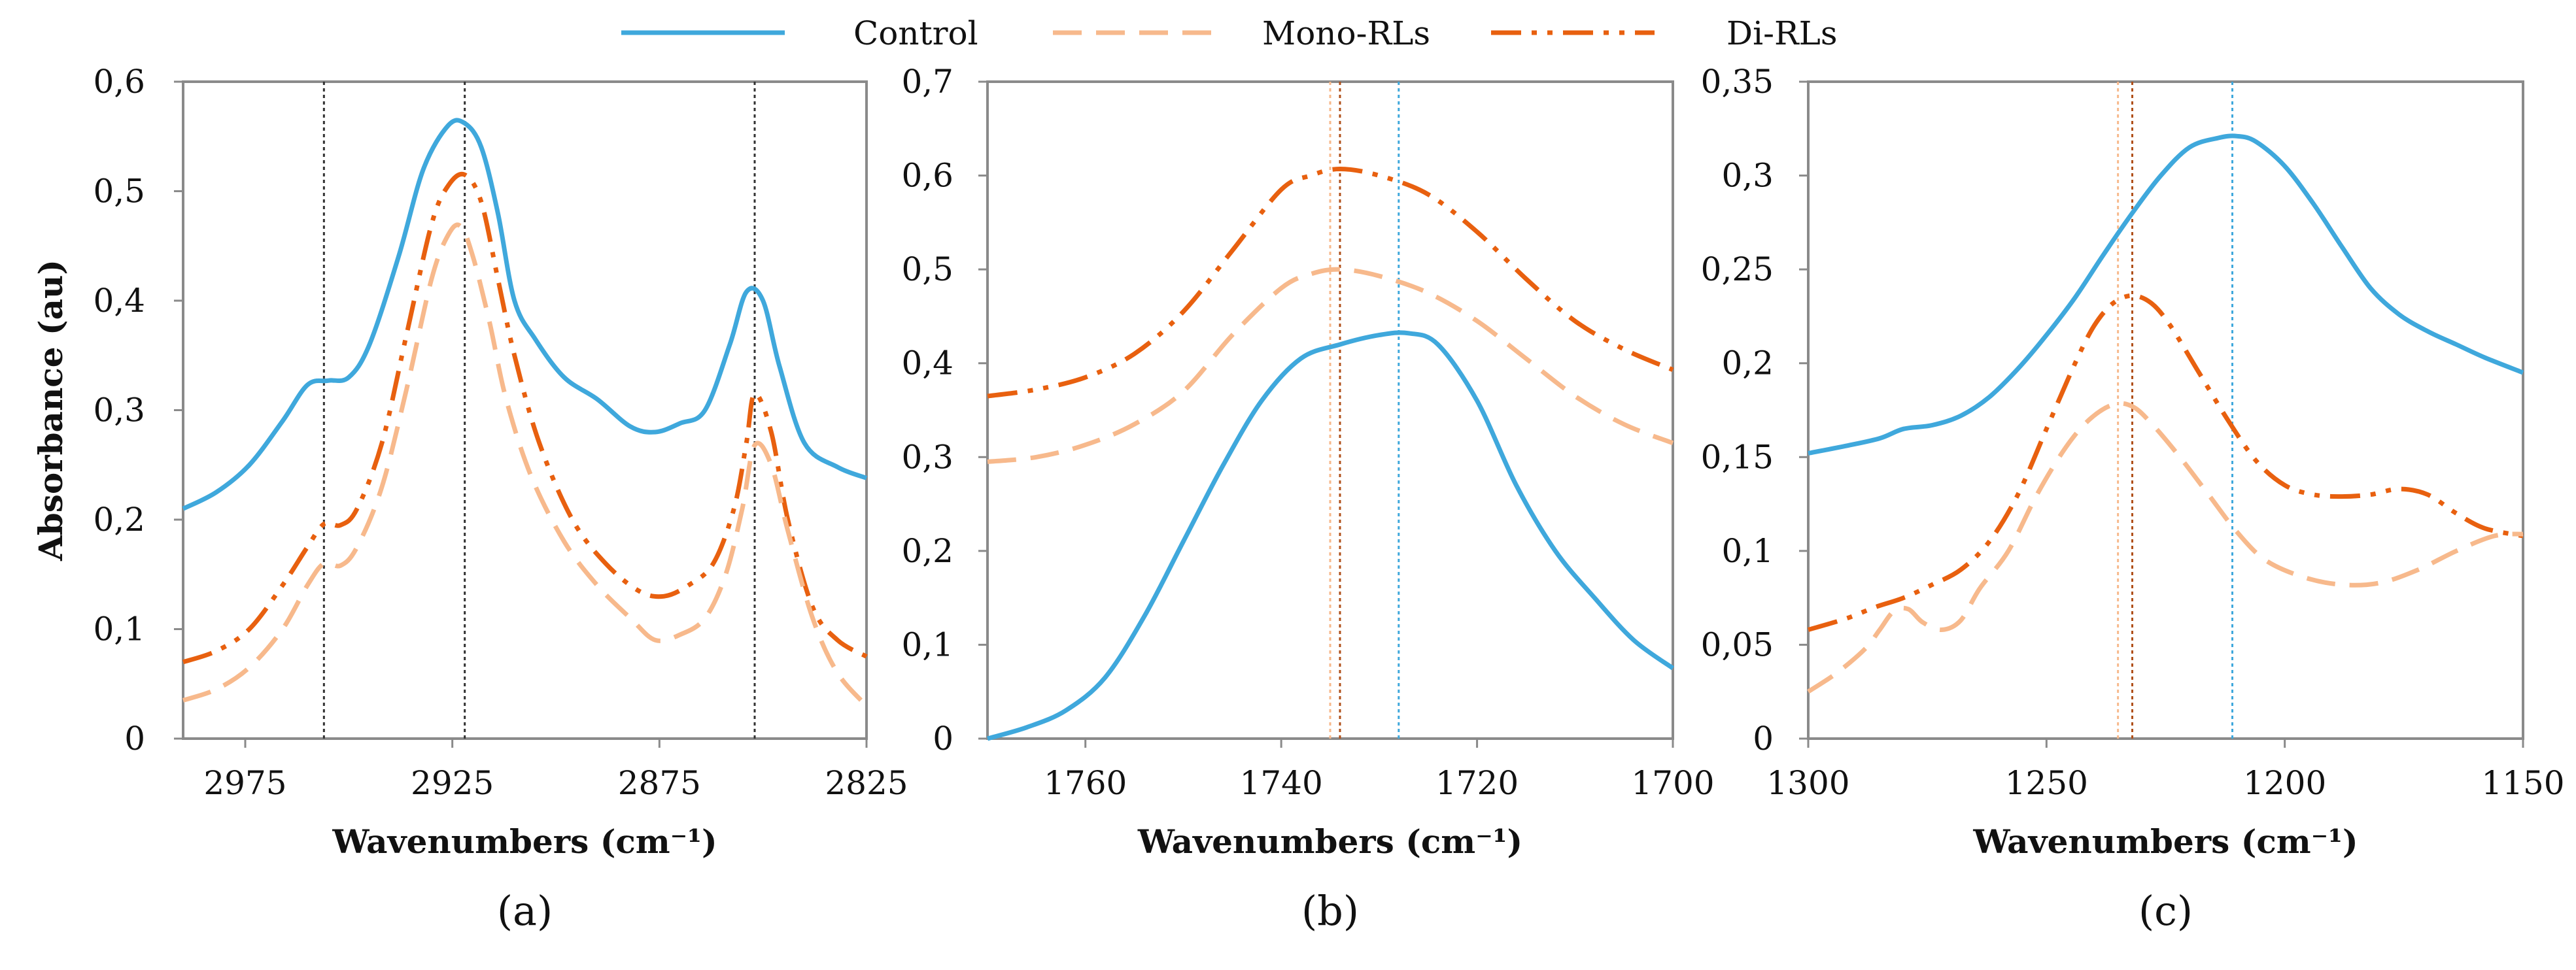 This screenshot has height=970, width=2576. What do you see at coordinates (245, 783) in the screenshot?
I see `x-tick-label: 2975` at bounding box center [245, 783].